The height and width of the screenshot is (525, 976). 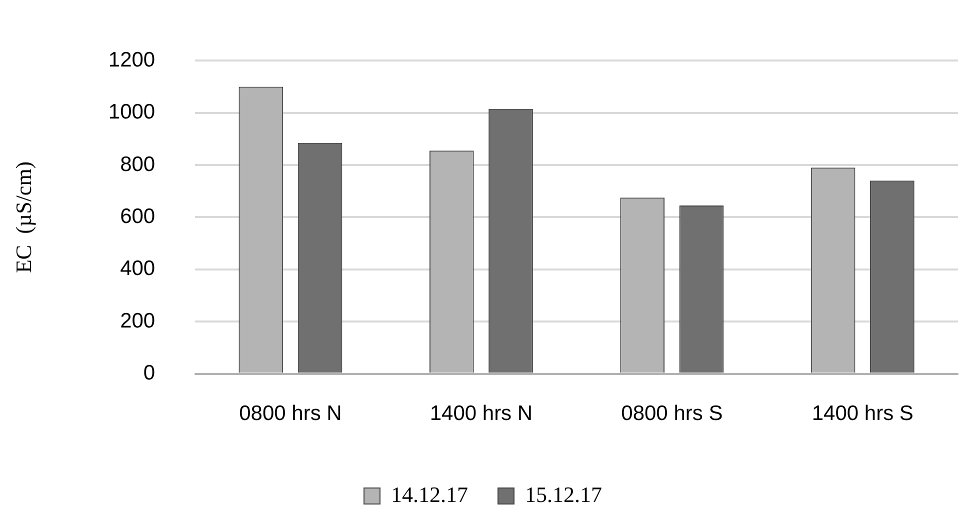 What do you see at coordinates (132, 60) in the screenshot?
I see `y-tick-label: 1200` at bounding box center [132, 60].